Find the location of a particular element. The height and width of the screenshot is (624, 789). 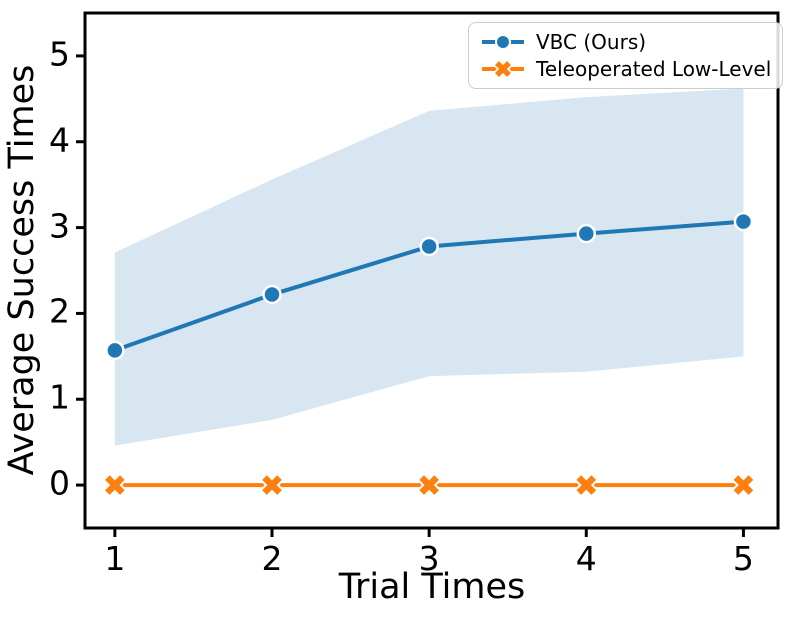

y-tick-label: 2 is located at coordinates (59, 311).